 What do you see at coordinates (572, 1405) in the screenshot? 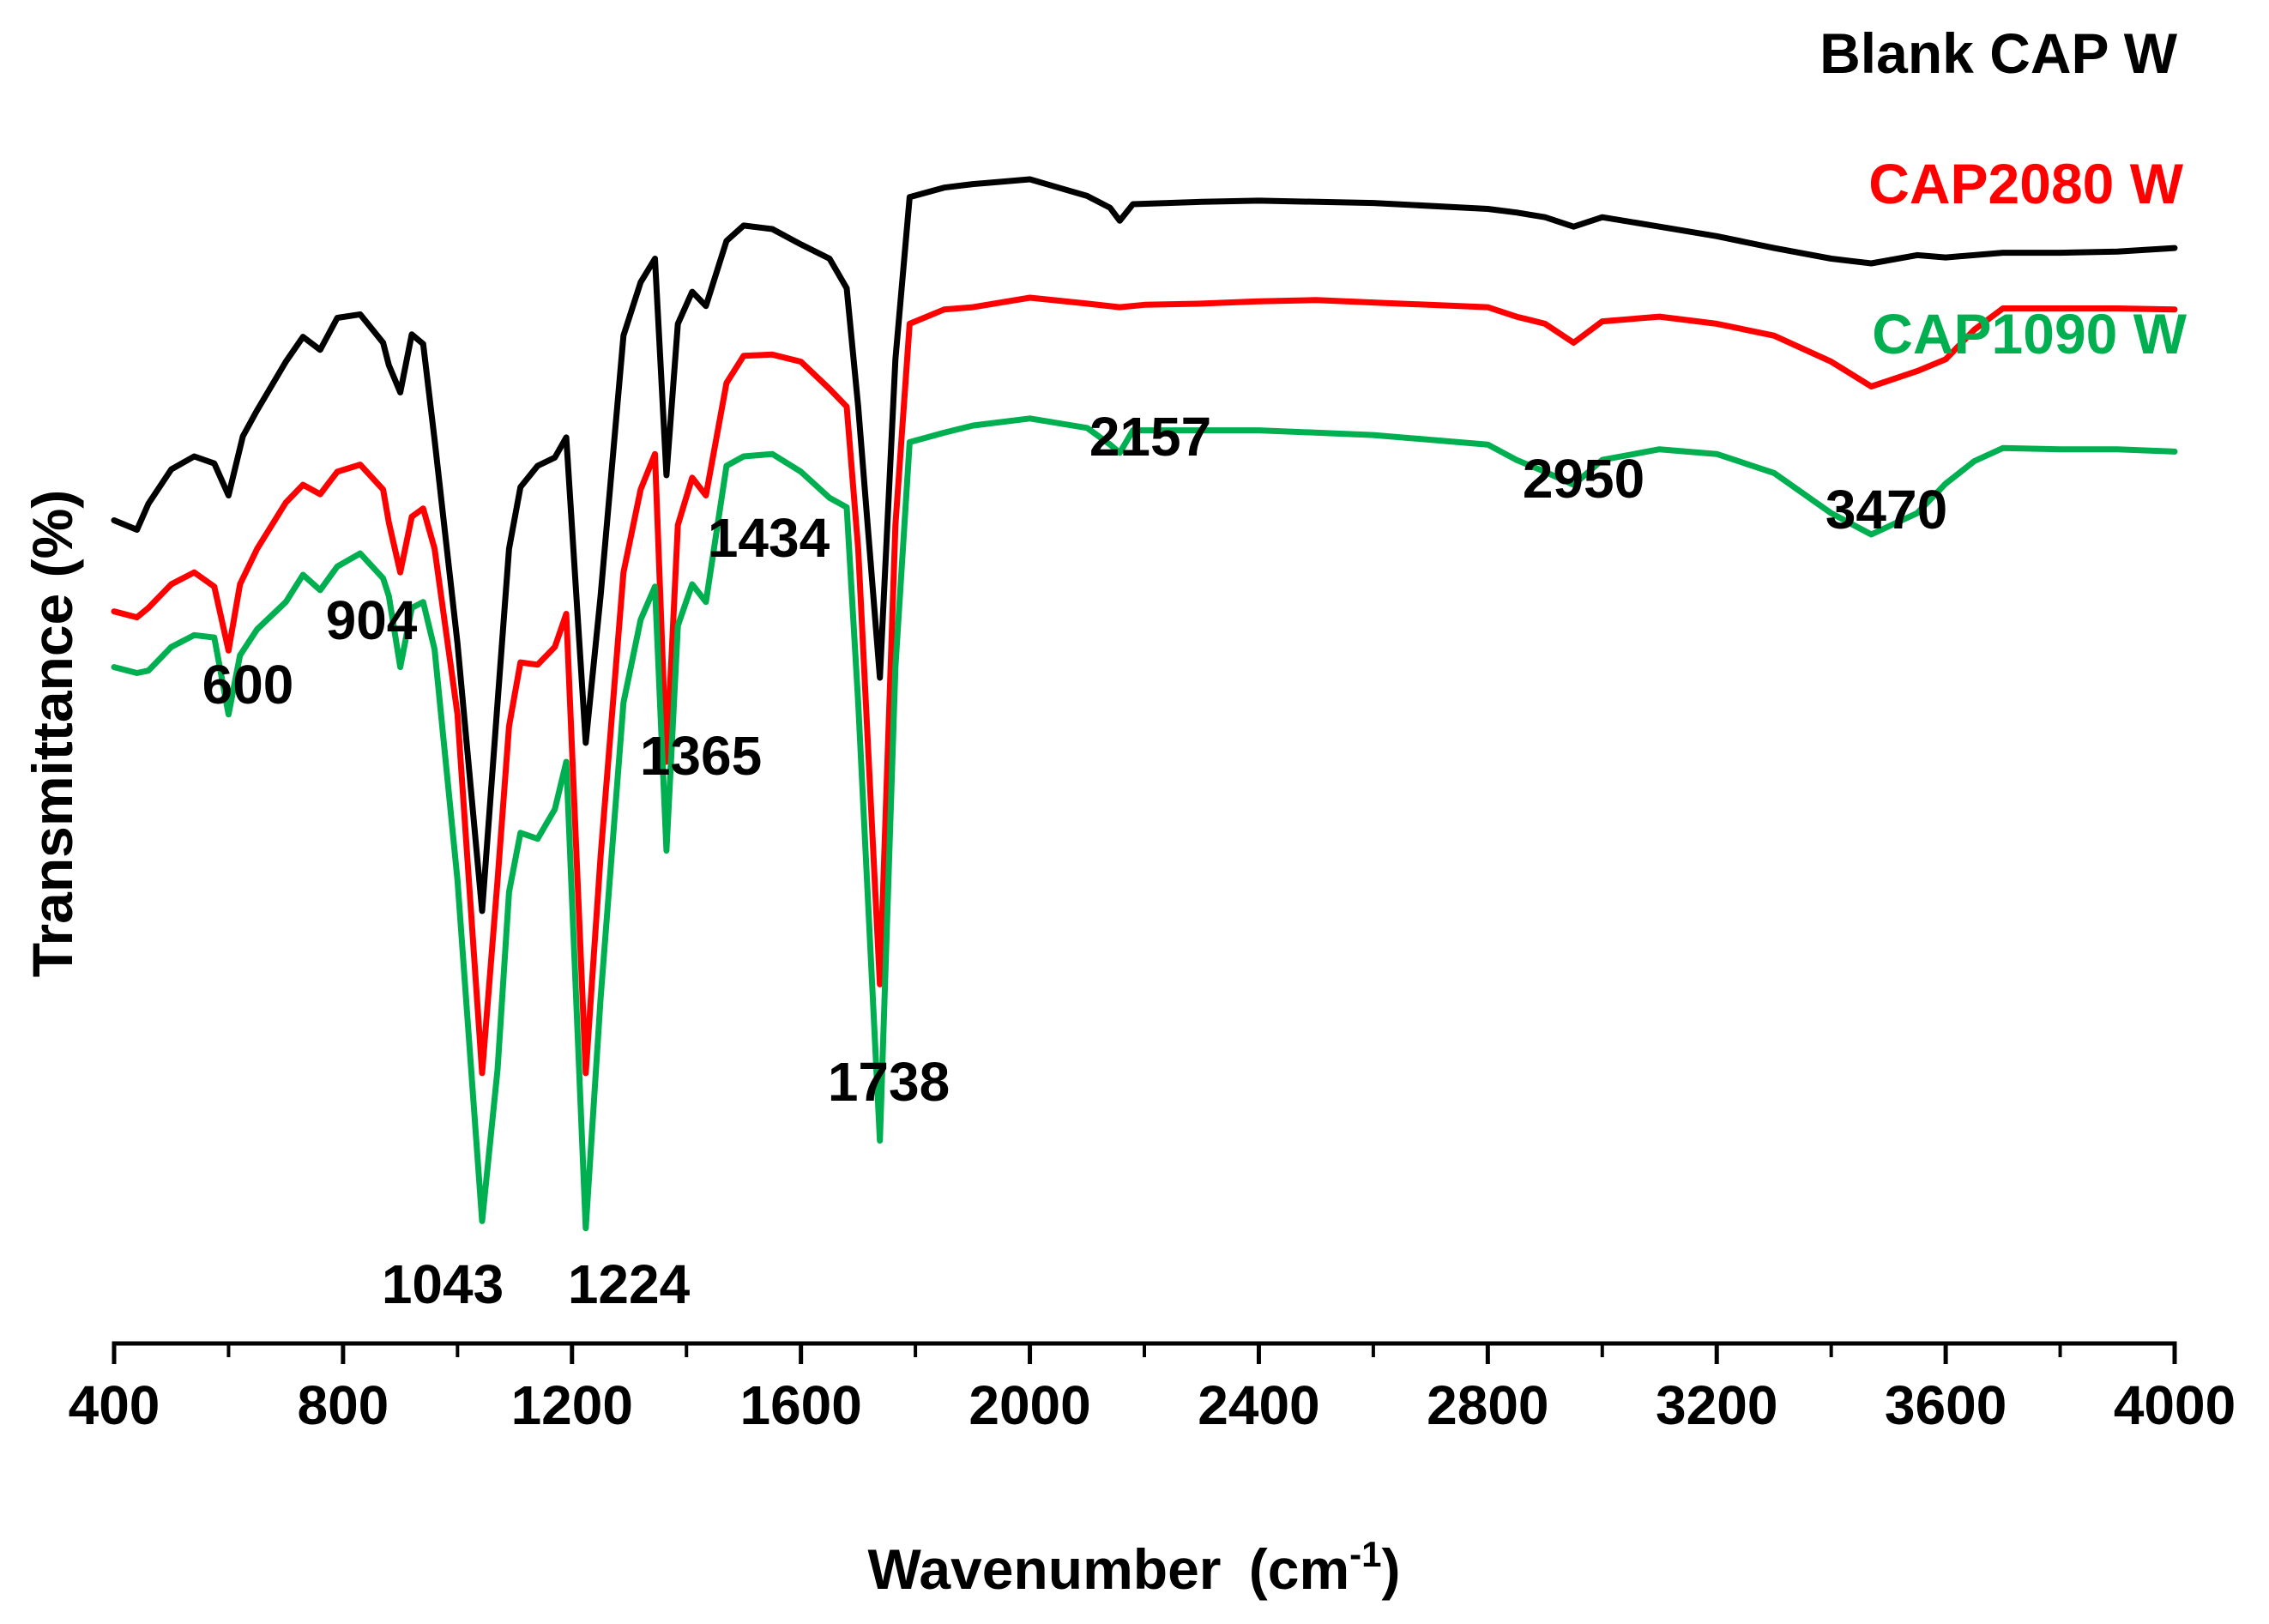
I see `x-tick-label-1200: 1200` at bounding box center [572, 1405].